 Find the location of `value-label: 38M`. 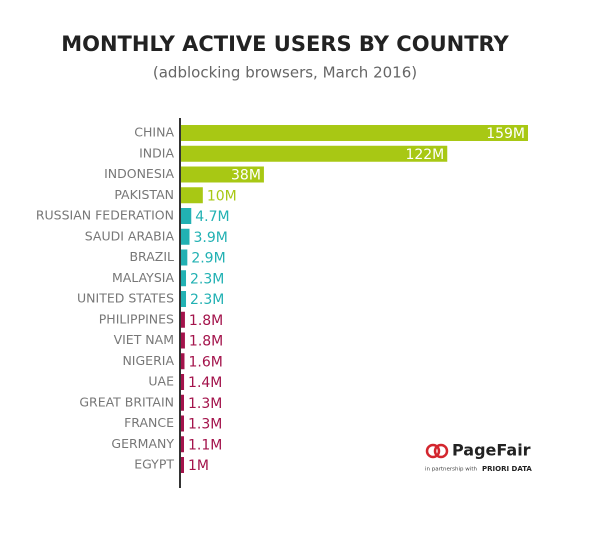

value-label: 38M is located at coordinates (246, 176).